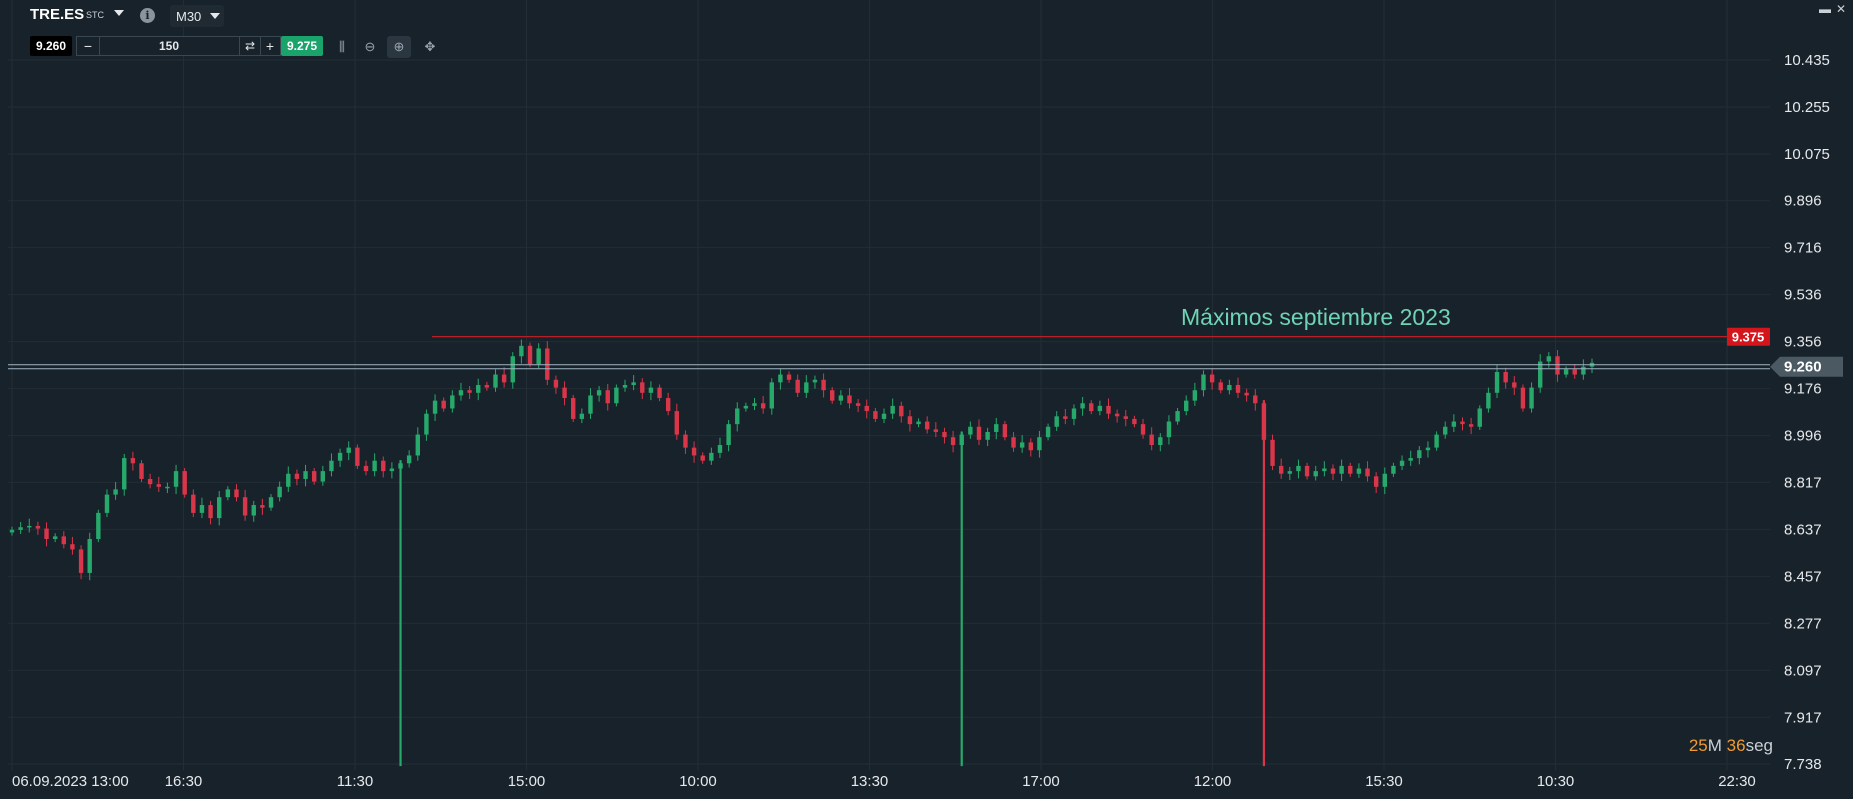 This screenshot has width=1853, height=799. I want to click on ask-price-button: 9.275, so click(302, 46).